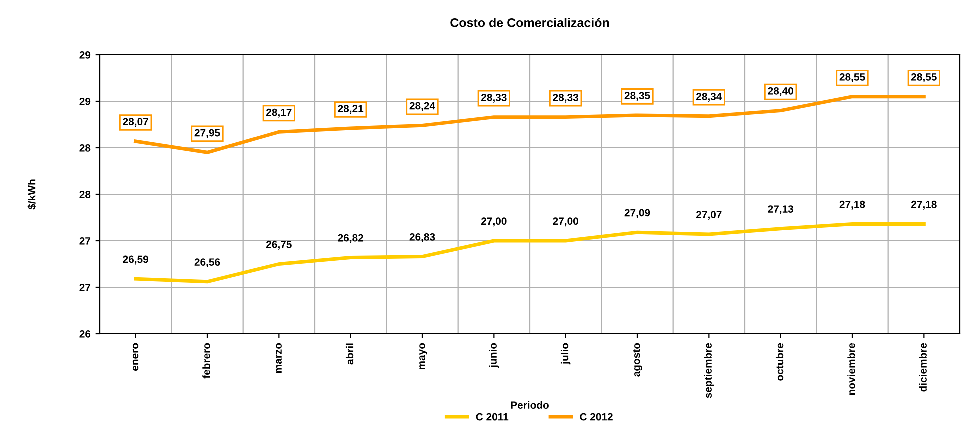 The image size is (965, 434). Describe the element at coordinates (279, 113) in the screenshot. I see `data-label: 28,17` at that location.